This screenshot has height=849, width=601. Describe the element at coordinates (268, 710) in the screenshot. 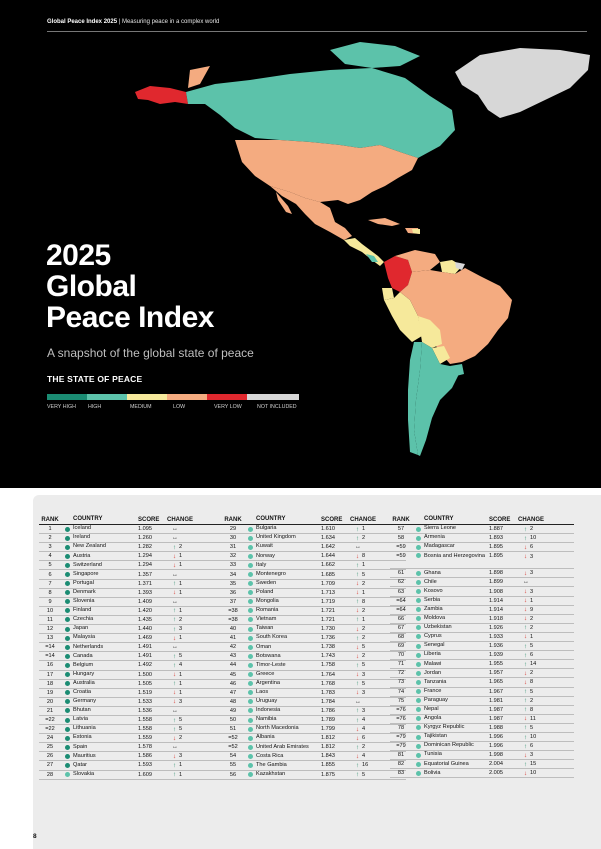

I see `country-cell: Indonesia` at that location.